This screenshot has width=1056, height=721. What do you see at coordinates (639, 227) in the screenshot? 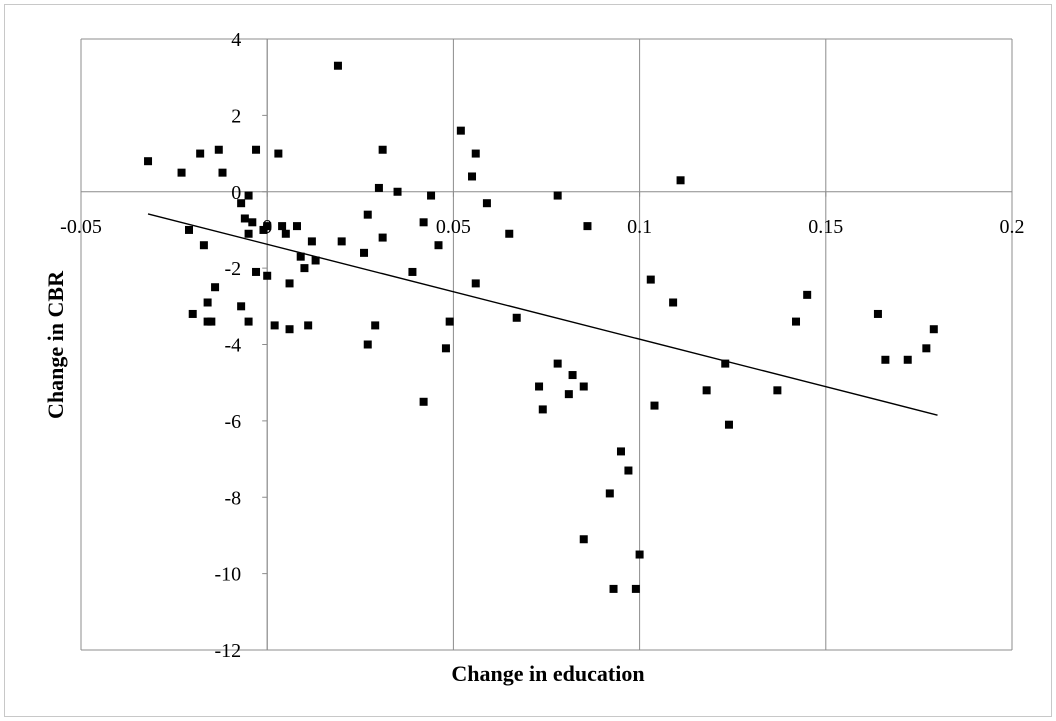
I see `x-tick-label: 0.1` at bounding box center [639, 227].